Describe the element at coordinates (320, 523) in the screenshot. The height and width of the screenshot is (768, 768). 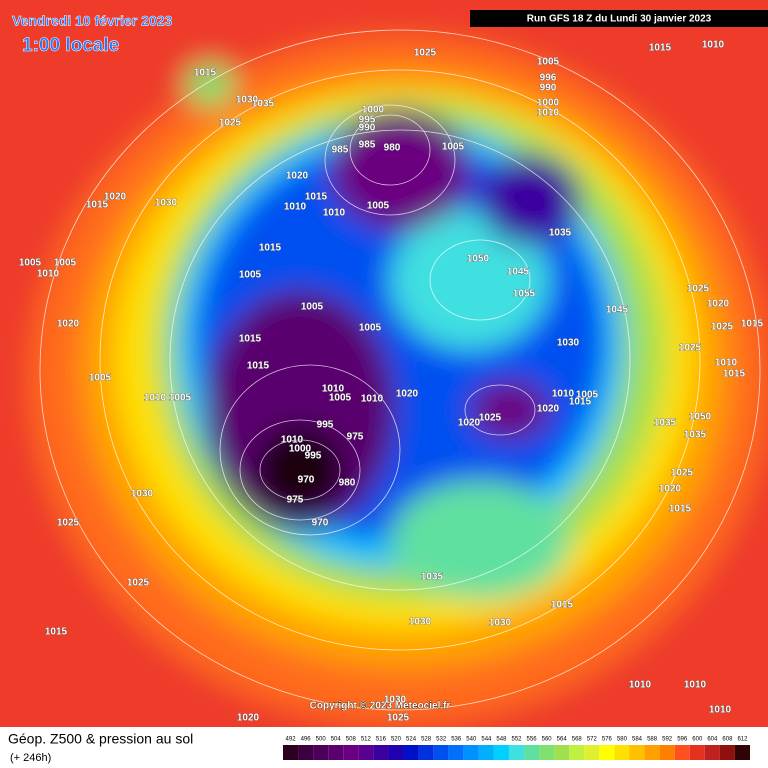
I see `isobar-label: 970` at that location.